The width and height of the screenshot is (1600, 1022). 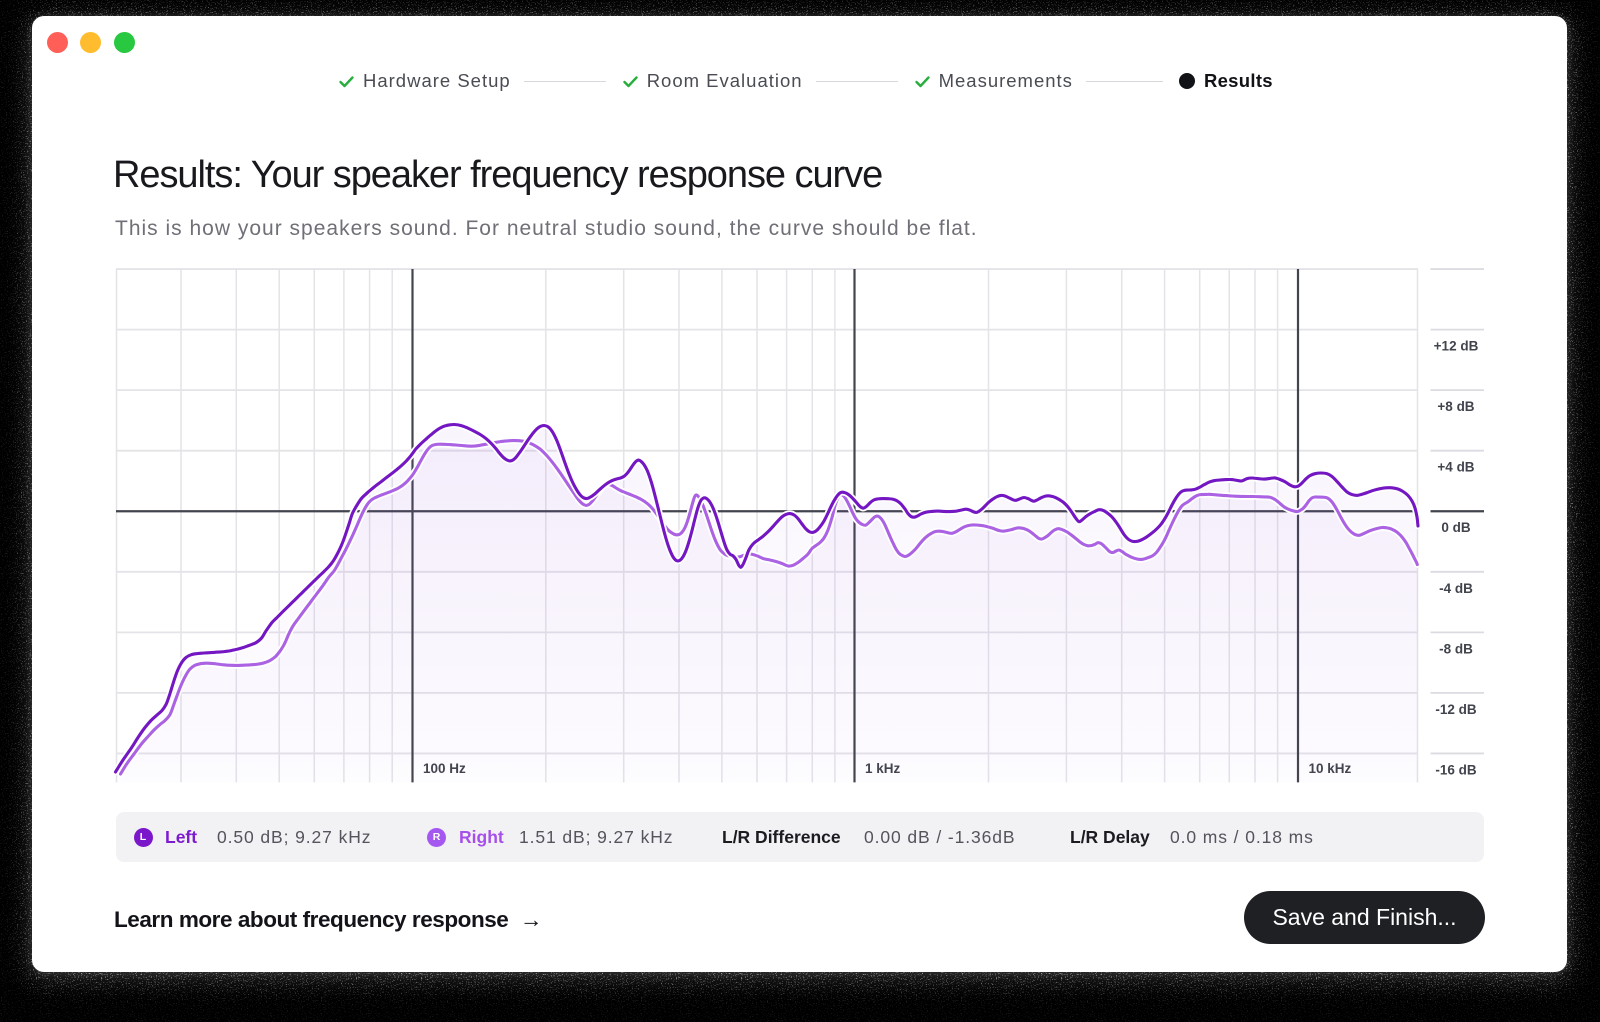 What do you see at coordinates (1456, 527) in the screenshot?
I see `svg-text: 0 dB` at bounding box center [1456, 527].